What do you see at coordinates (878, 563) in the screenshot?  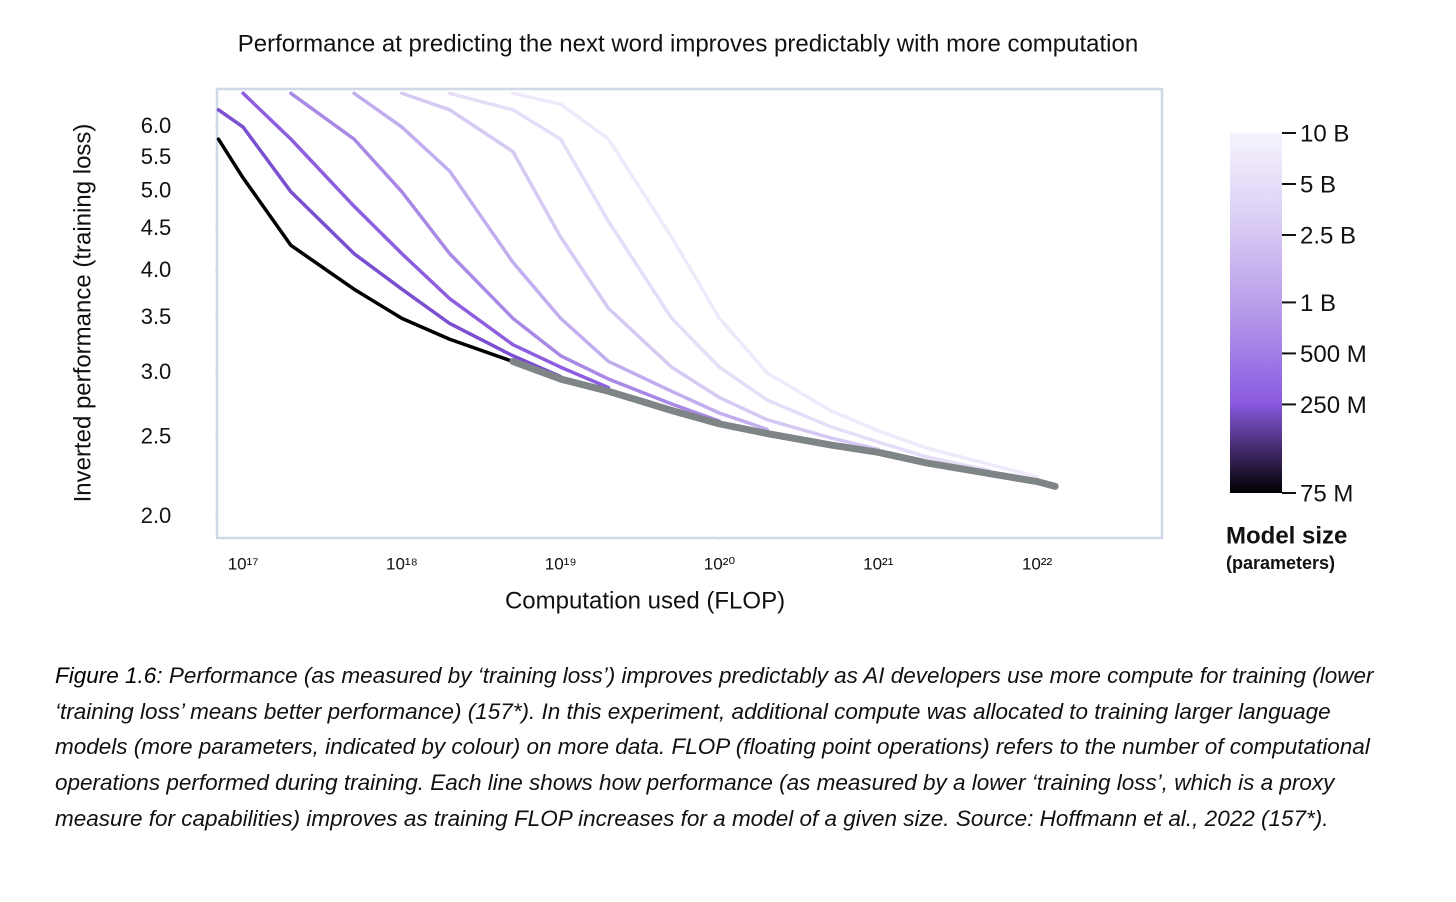 I see `x-tick-label: 10²¹` at bounding box center [878, 563].